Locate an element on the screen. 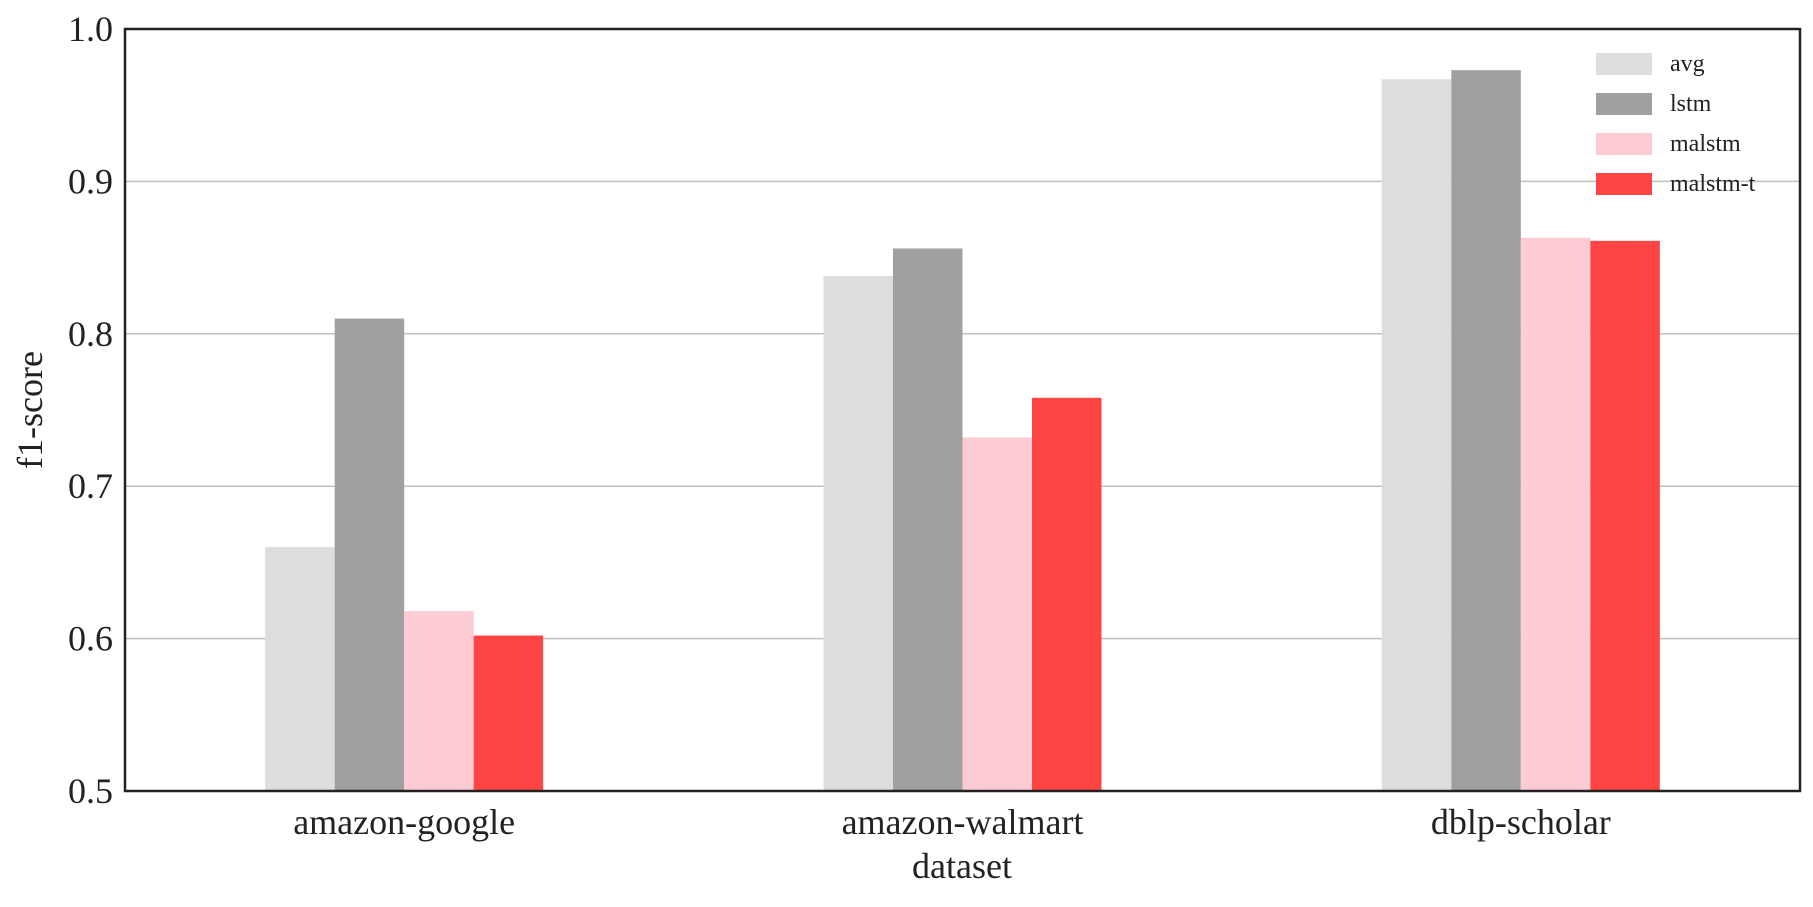 This screenshot has width=1813, height=907. x-tick-label: amazon-google is located at coordinates (404, 822).